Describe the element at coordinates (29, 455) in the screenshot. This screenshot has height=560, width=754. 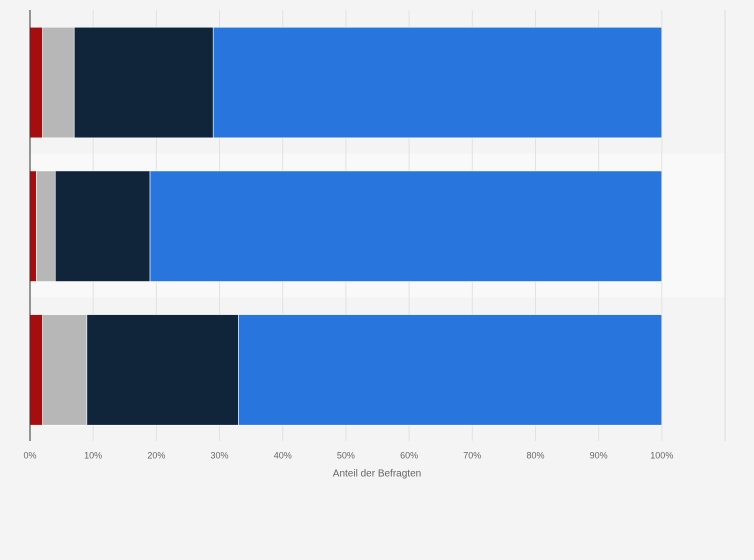
I see `x-tick-label: 0%` at that location.